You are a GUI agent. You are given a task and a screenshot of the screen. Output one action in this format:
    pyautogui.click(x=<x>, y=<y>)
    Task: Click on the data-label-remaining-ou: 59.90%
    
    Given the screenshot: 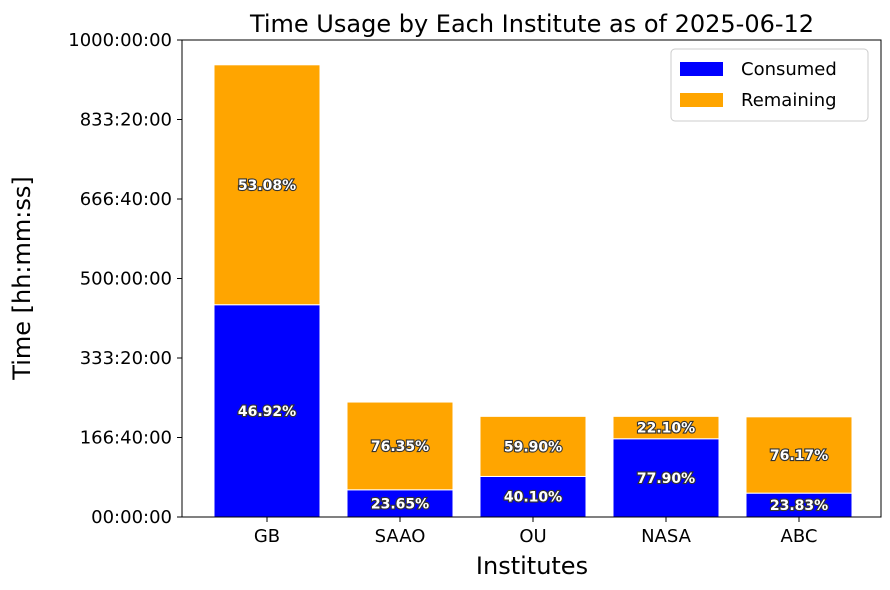 What is the action you would take?
    pyautogui.click(x=533, y=447)
    